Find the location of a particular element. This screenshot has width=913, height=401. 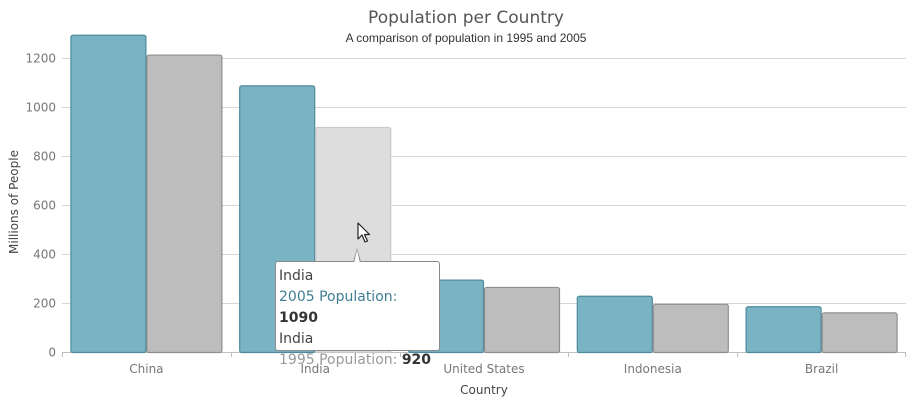

x-axis-ticks: China India United States Indonesia Brazil is located at coordinates (484, 364).